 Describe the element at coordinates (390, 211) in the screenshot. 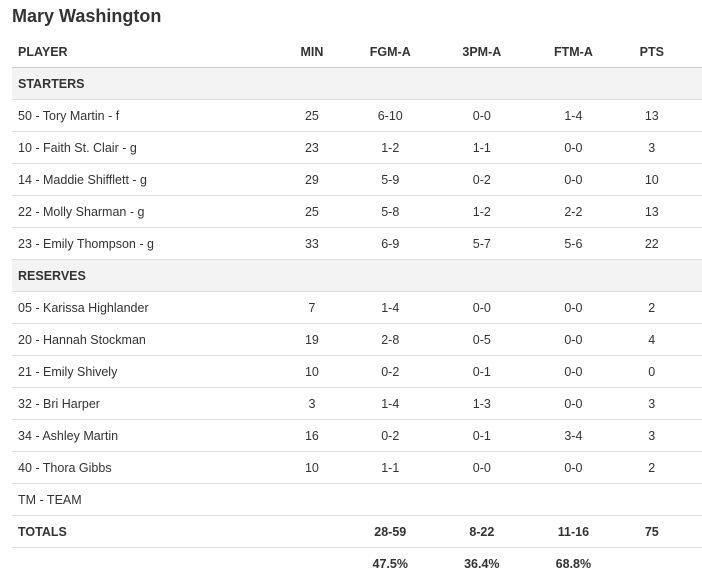

I see `fgm-cell: 5-8` at that location.